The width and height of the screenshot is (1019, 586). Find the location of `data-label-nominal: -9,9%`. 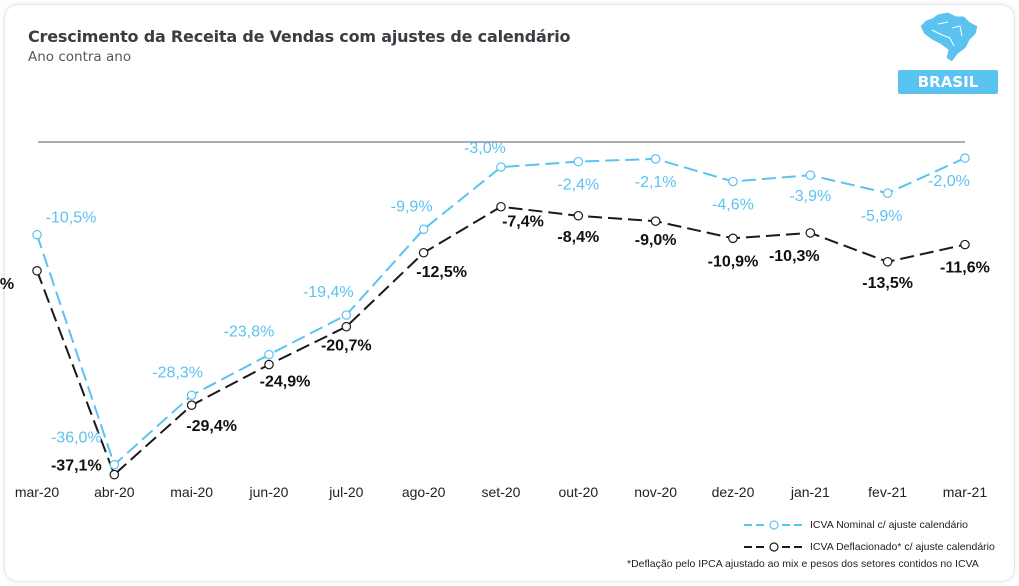

data-label-nominal: -9,9% is located at coordinates (412, 206).